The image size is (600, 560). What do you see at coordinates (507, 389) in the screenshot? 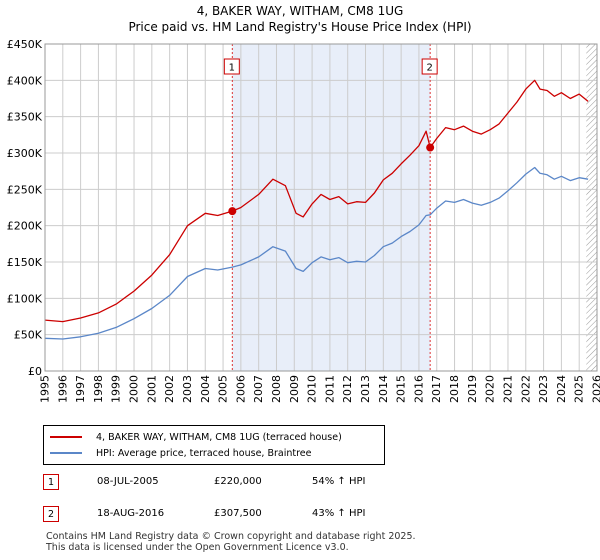
I see `x-tick-label: 2021` at bounding box center [507, 389].